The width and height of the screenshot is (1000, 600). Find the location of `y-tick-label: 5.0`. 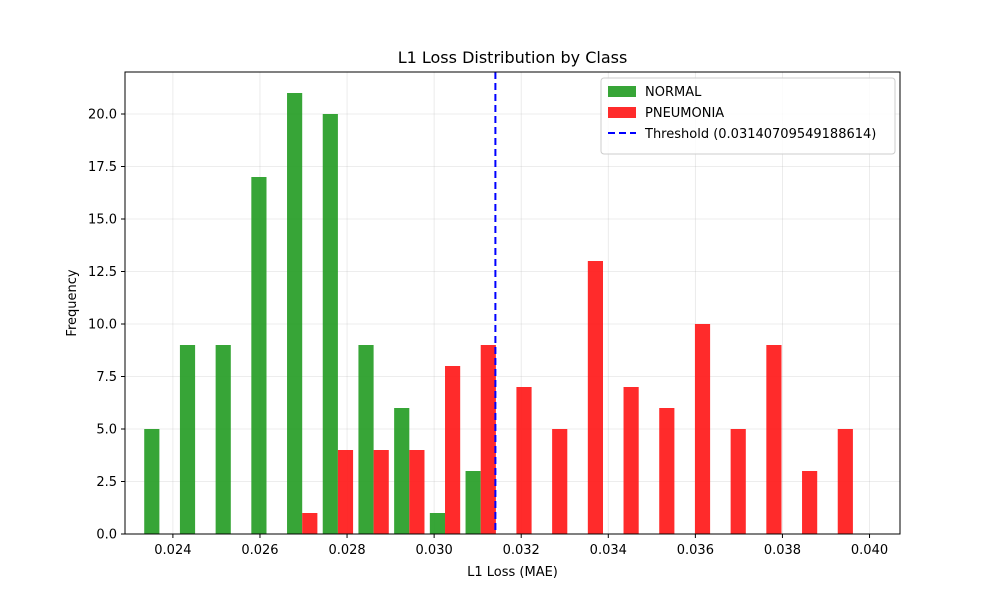

y-tick-label: 5.0 is located at coordinates (106, 430).